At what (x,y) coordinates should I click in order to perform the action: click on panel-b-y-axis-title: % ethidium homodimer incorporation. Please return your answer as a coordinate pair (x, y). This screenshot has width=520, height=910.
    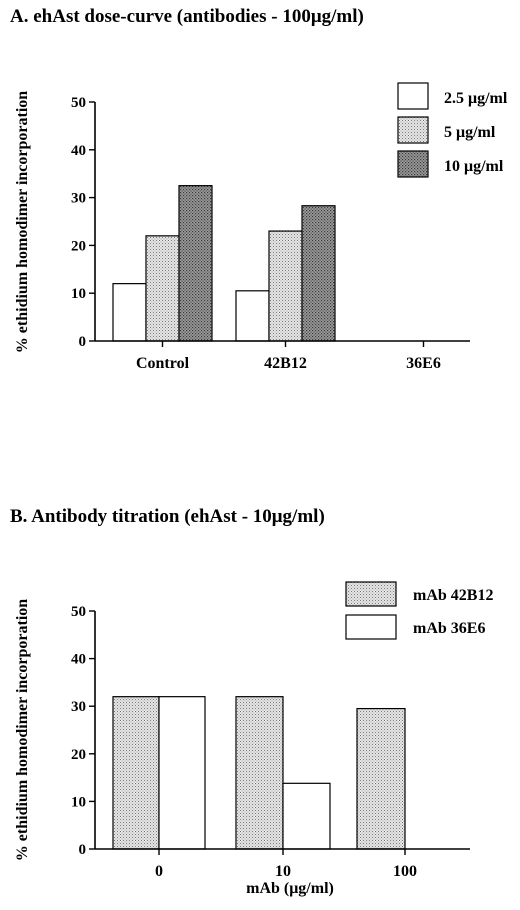
    Looking at the image, I should click on (22, 730).